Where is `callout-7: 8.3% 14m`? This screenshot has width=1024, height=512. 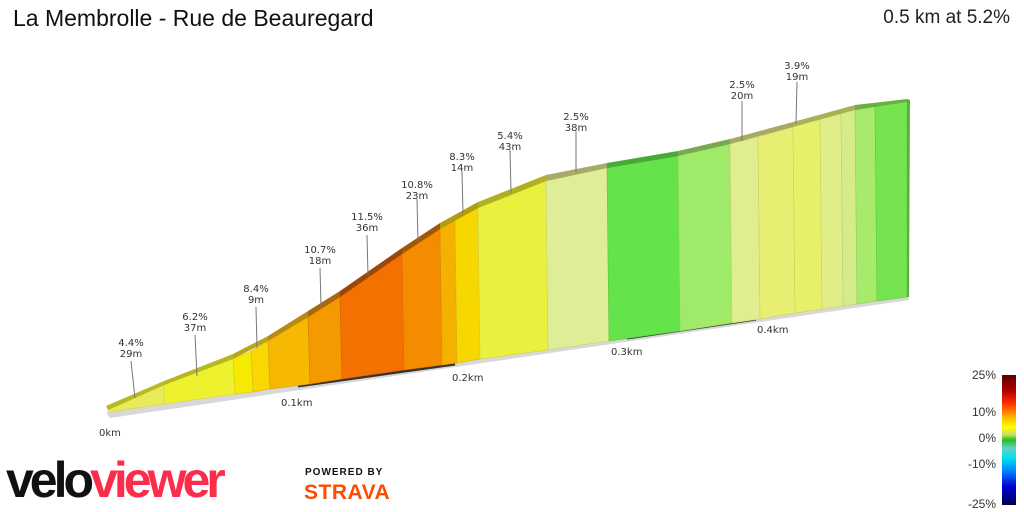
callout-7: 8.3% 14m is located at coordinates (462, 183).